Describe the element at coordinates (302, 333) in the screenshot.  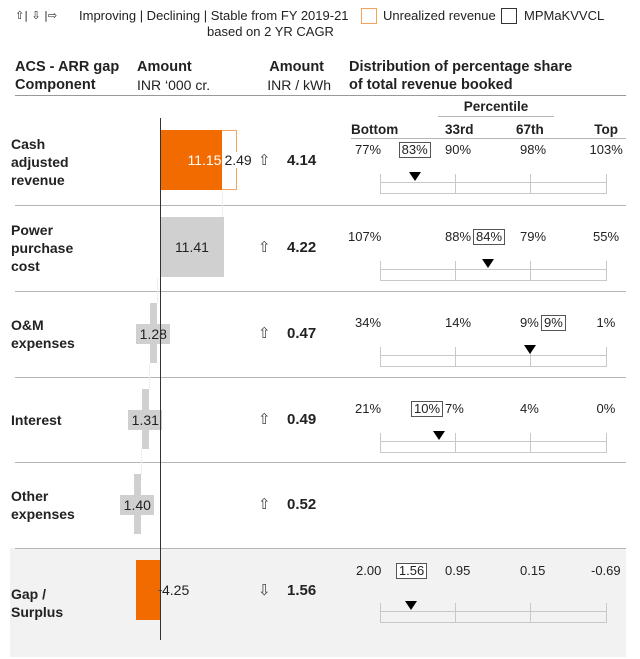
I see `per-kwh-value: 0.47` at that location.